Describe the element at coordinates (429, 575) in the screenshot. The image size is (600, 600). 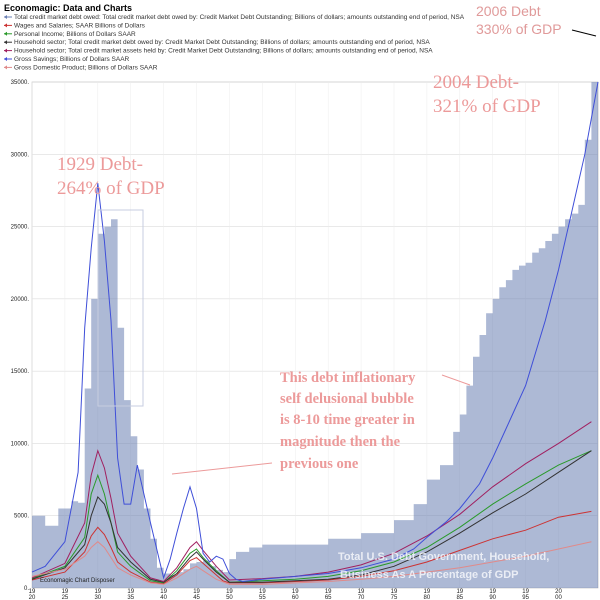
I see `annotation-text: Business As A Percentage of GDP` at that location.